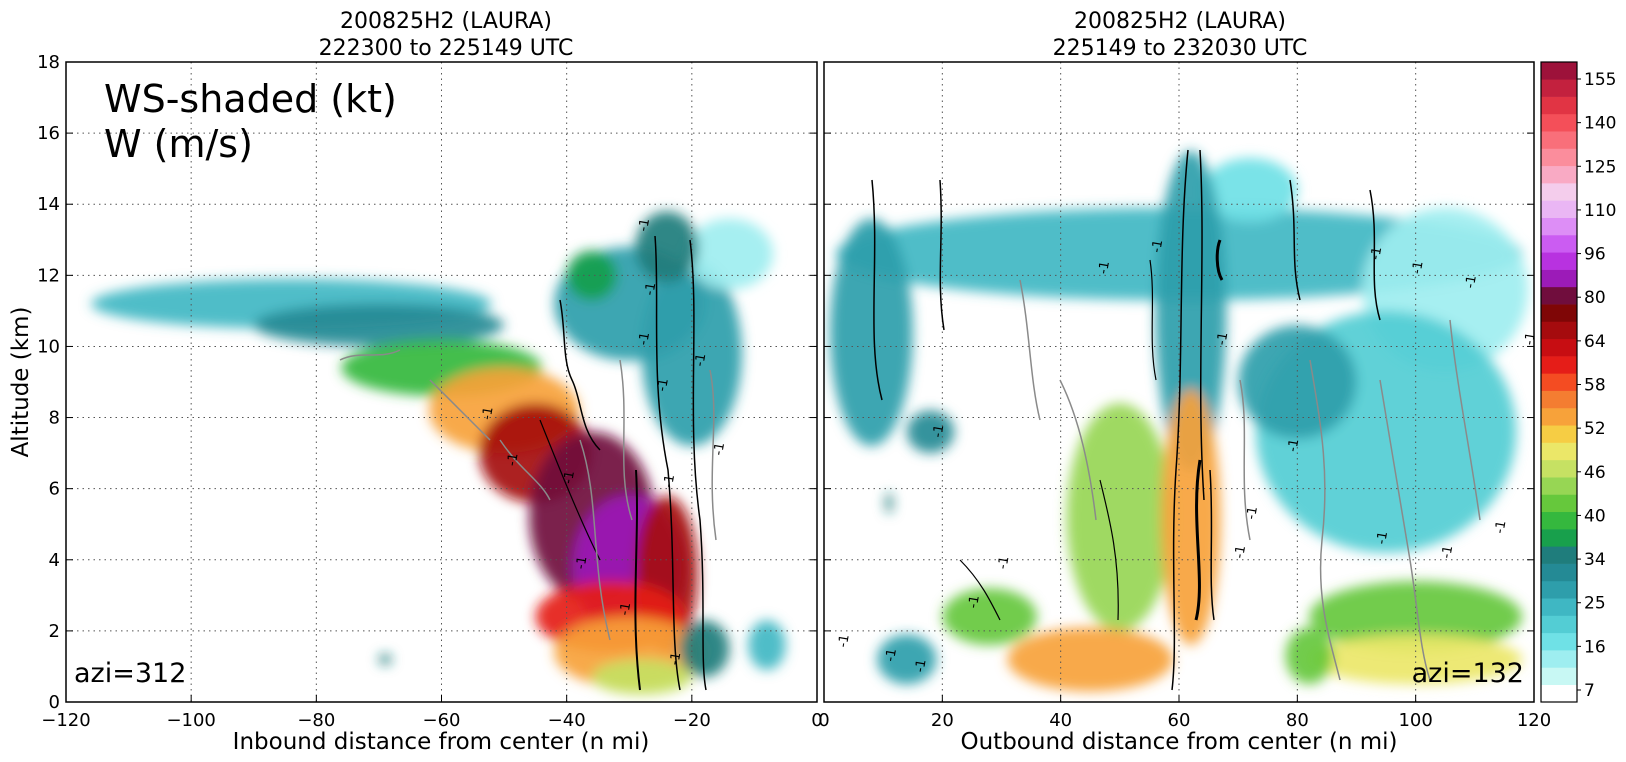 The image size is (1626, 762). What do you see at coordinates (567, 720) in the screenshot?
I see `x-tick-label: −40` at bounding box center [567, 720].